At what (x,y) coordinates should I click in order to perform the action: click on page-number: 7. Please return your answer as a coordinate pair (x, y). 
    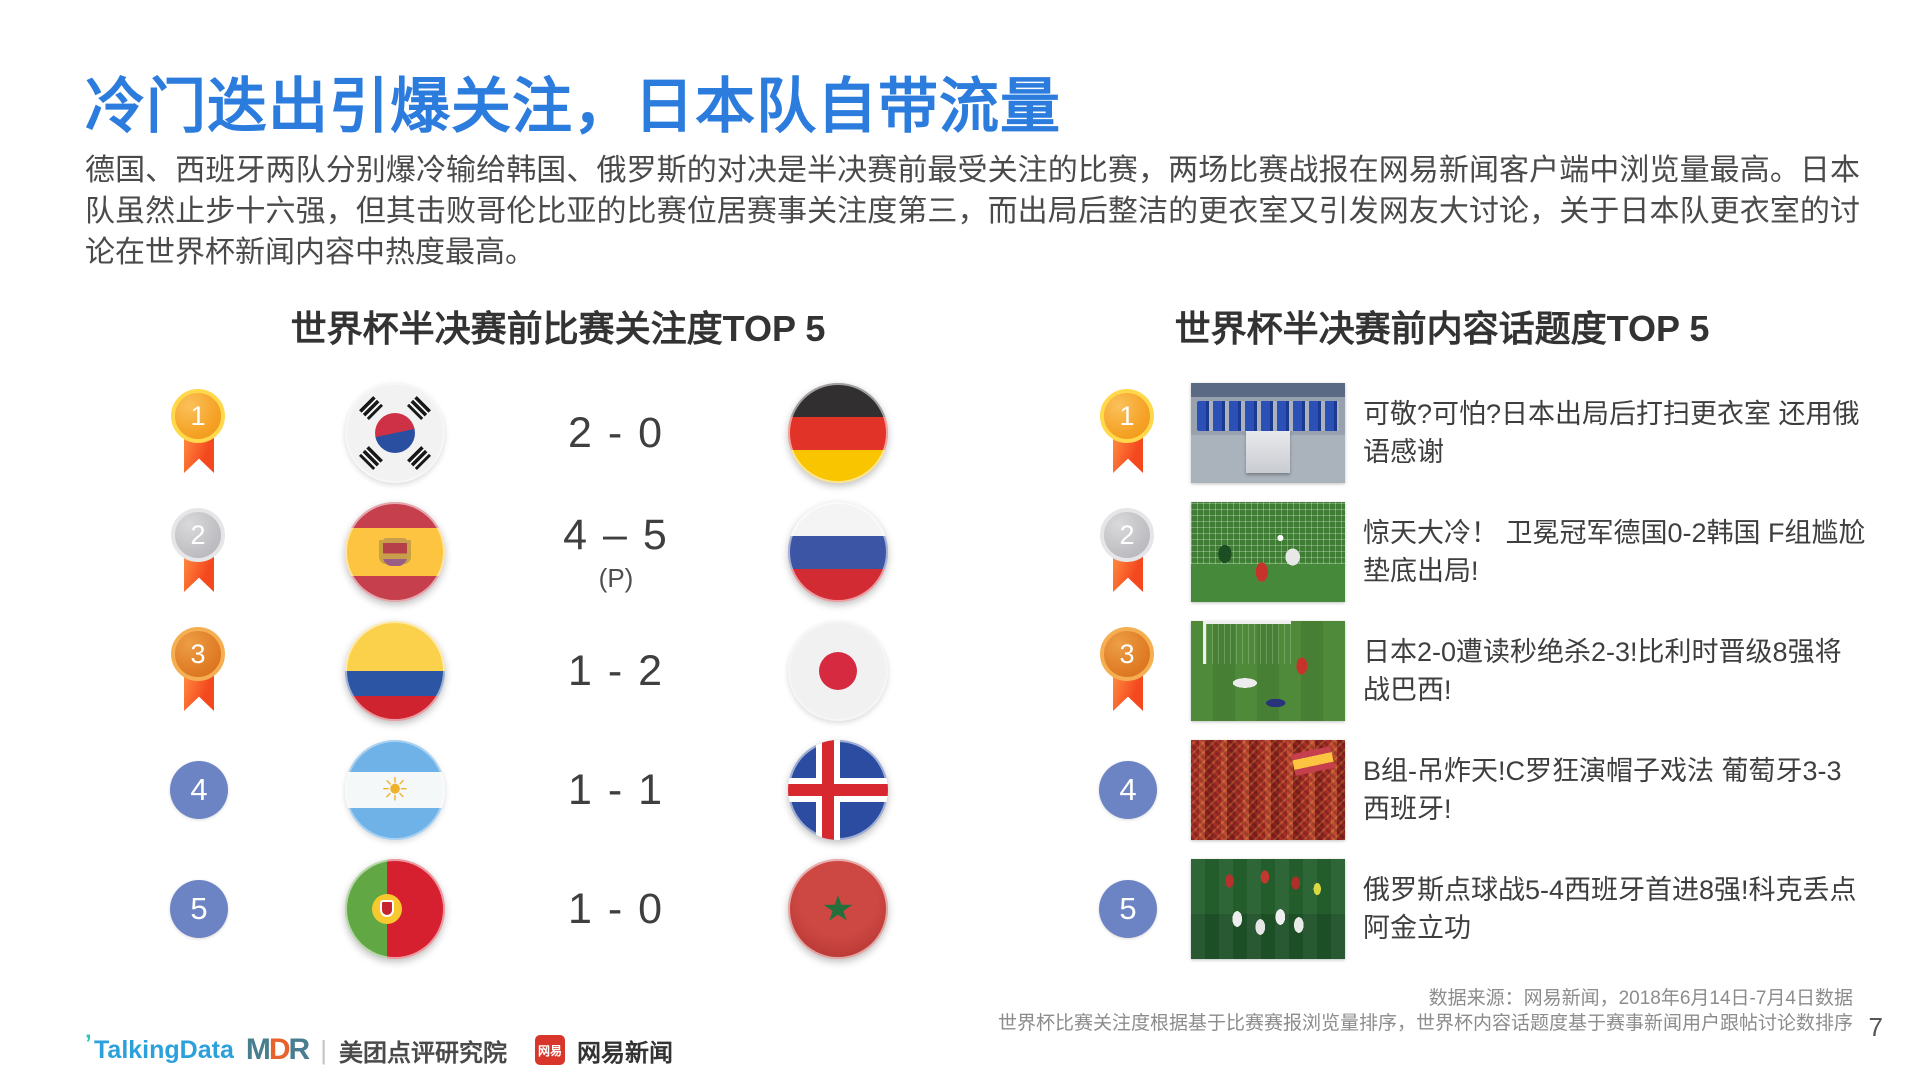
    Looking at the image, I should click on (1875, 1027).